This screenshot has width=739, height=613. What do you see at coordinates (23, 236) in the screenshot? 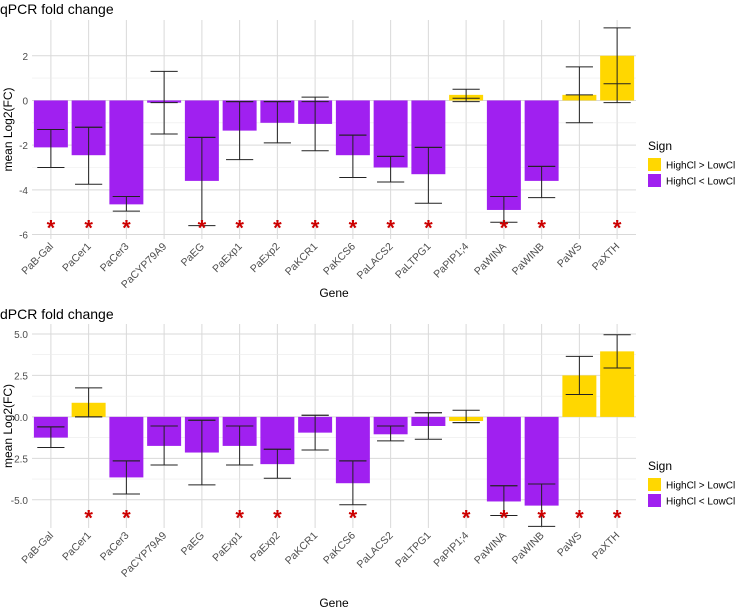
I see `qpcr-ytick-label: -6` at bounding box center [23, 236].